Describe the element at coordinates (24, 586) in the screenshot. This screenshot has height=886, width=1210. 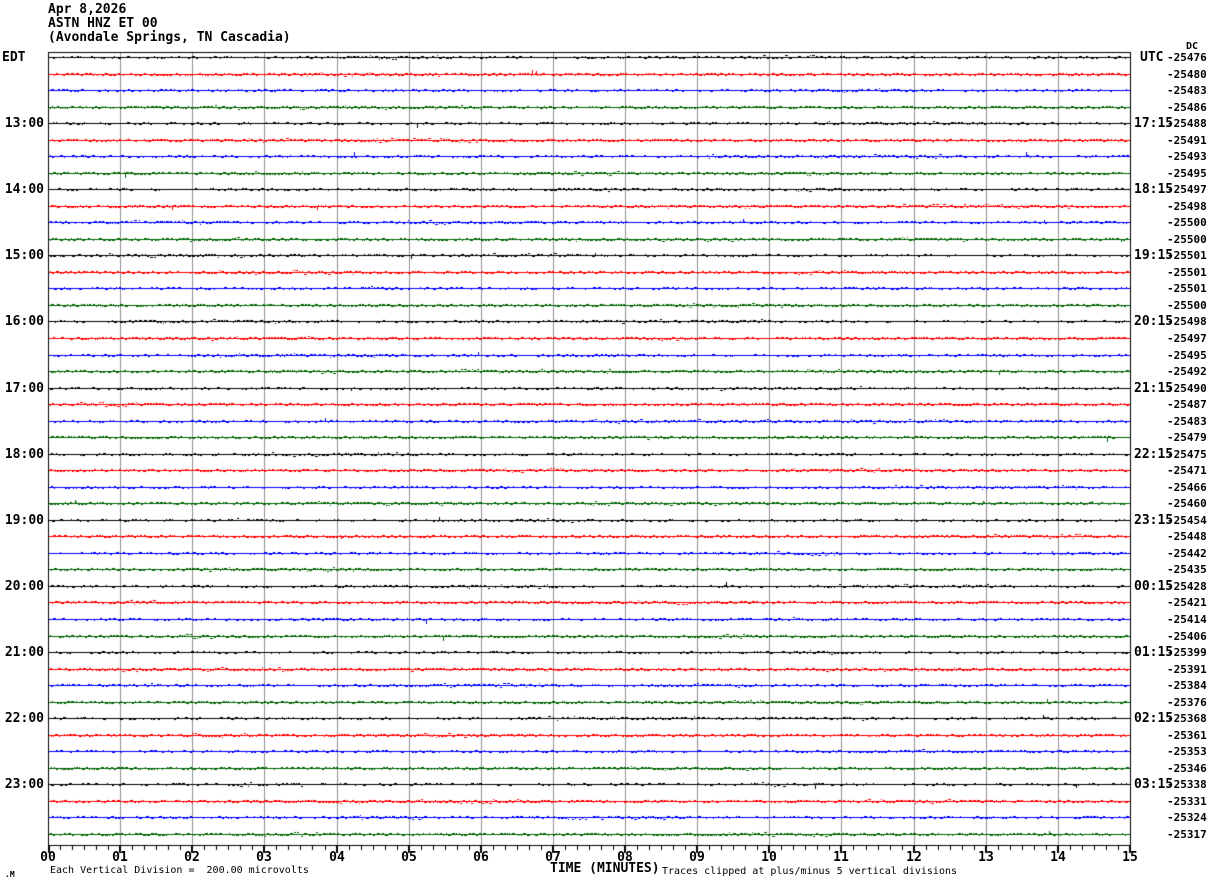
I see `edt-hour-label: 20:00` at that location.